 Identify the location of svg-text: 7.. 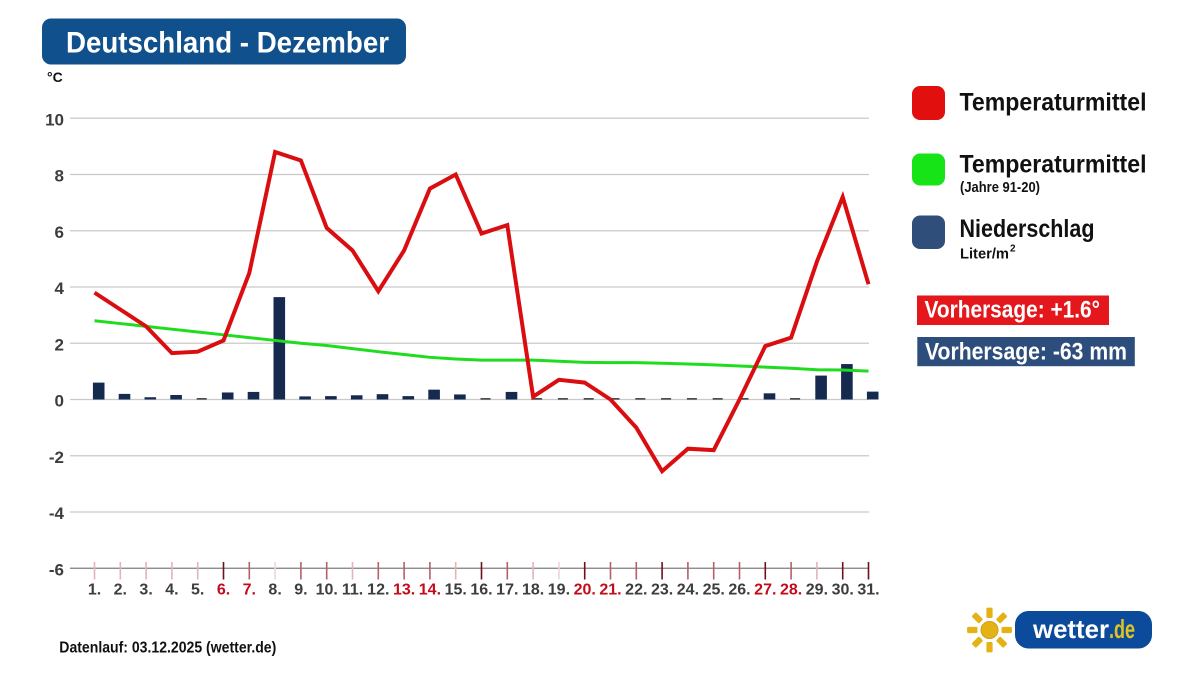
(249, 590).